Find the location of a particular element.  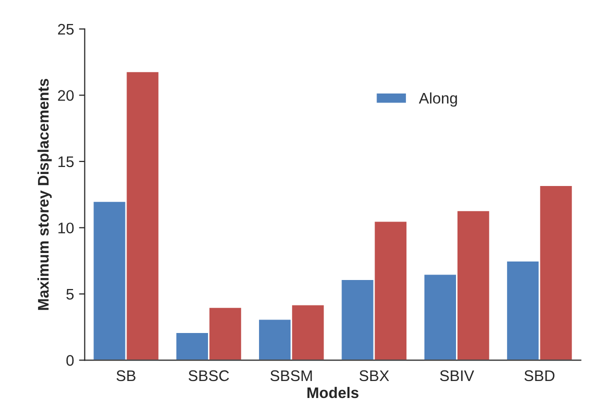

y-axis-title: Maximum storey Displacements is located at coordinates (44, 194).